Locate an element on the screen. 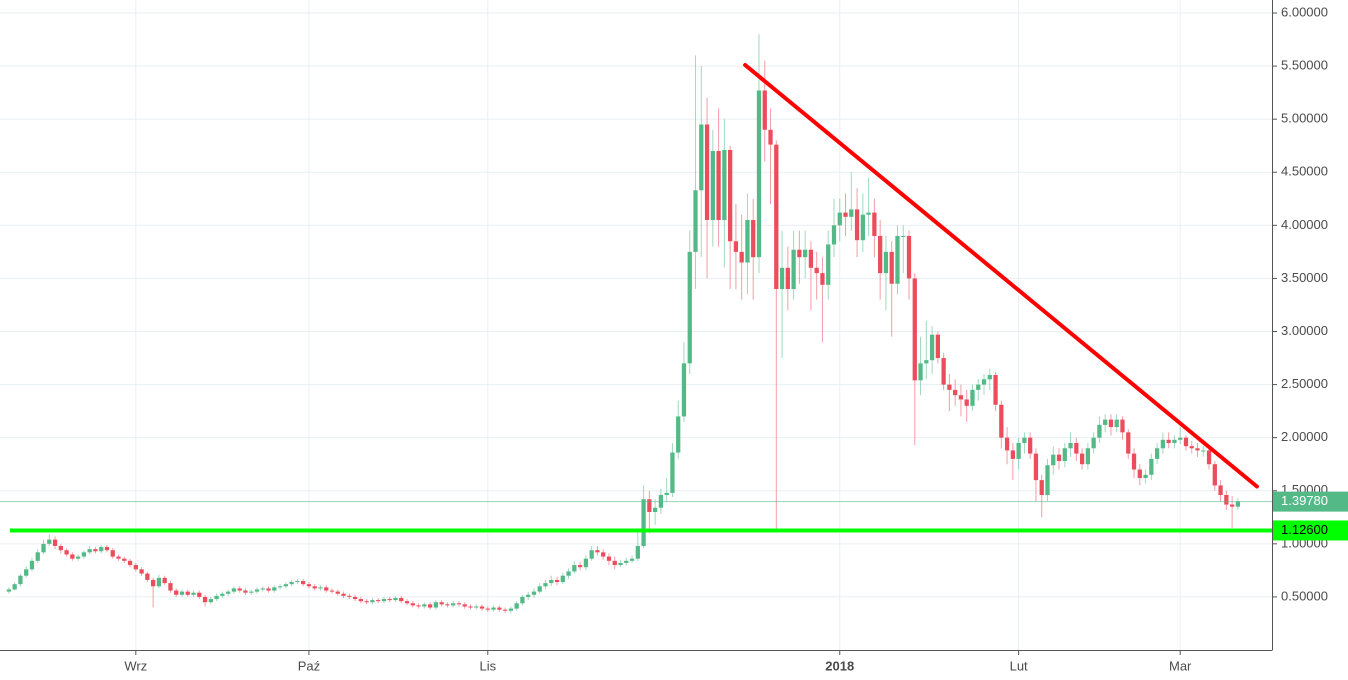  y-tick-label: 2.50000 is located at coordinates (1304, 383).